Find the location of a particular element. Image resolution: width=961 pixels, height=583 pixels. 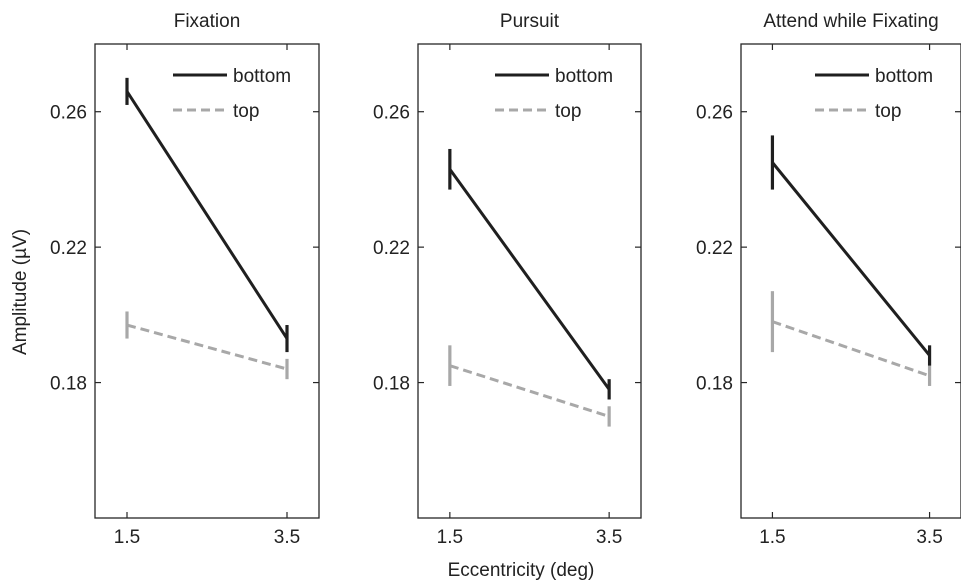

x-axis-label: Eccentricity (deg) is located at coordinates (521, 570).